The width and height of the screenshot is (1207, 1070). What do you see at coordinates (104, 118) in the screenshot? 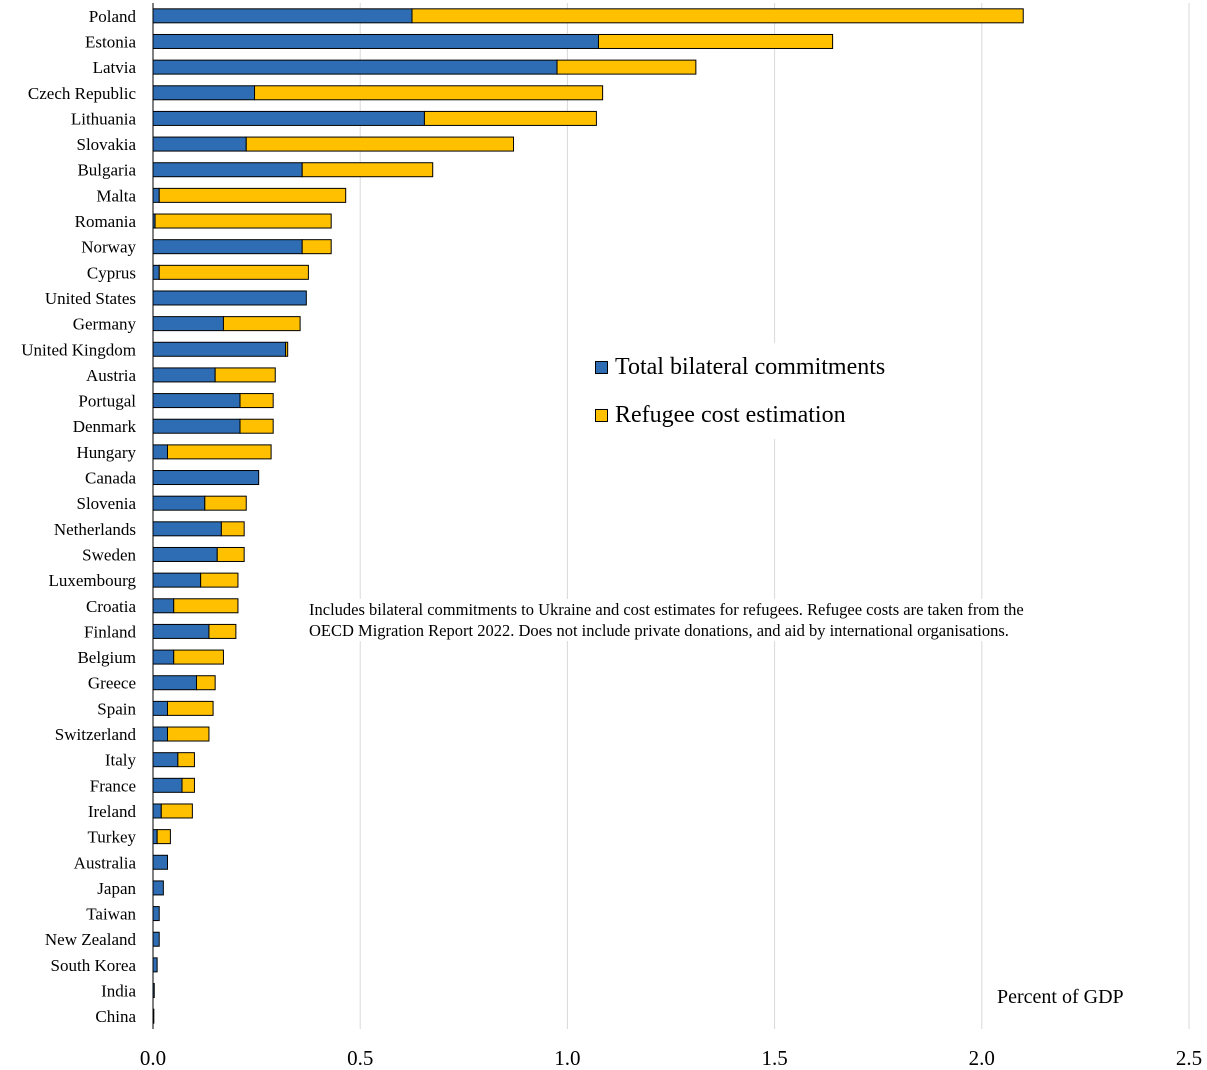
I see `country-label: Lithuania` at bounding box center [104, 118].